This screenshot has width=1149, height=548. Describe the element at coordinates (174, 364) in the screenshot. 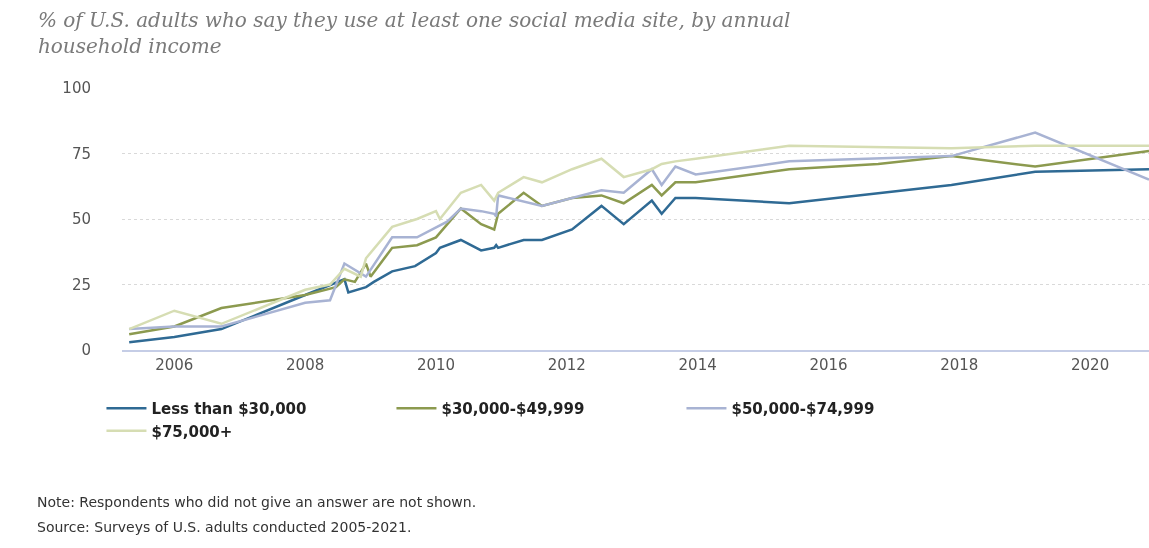

I see `x-tick-label: 2006` at that location.